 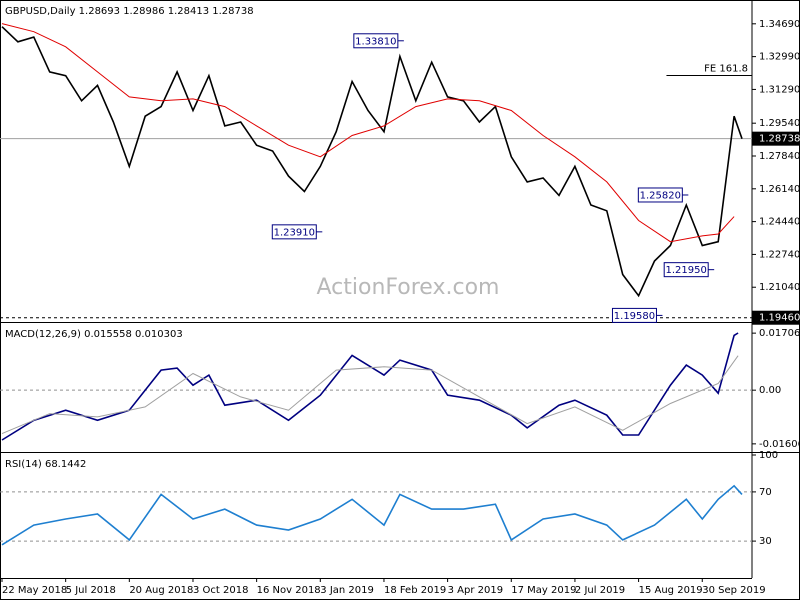 What do you see at coordinates (768, 455) in the screenshot?
I see `y-tick-label: 100` at bounding box center [768, 455].